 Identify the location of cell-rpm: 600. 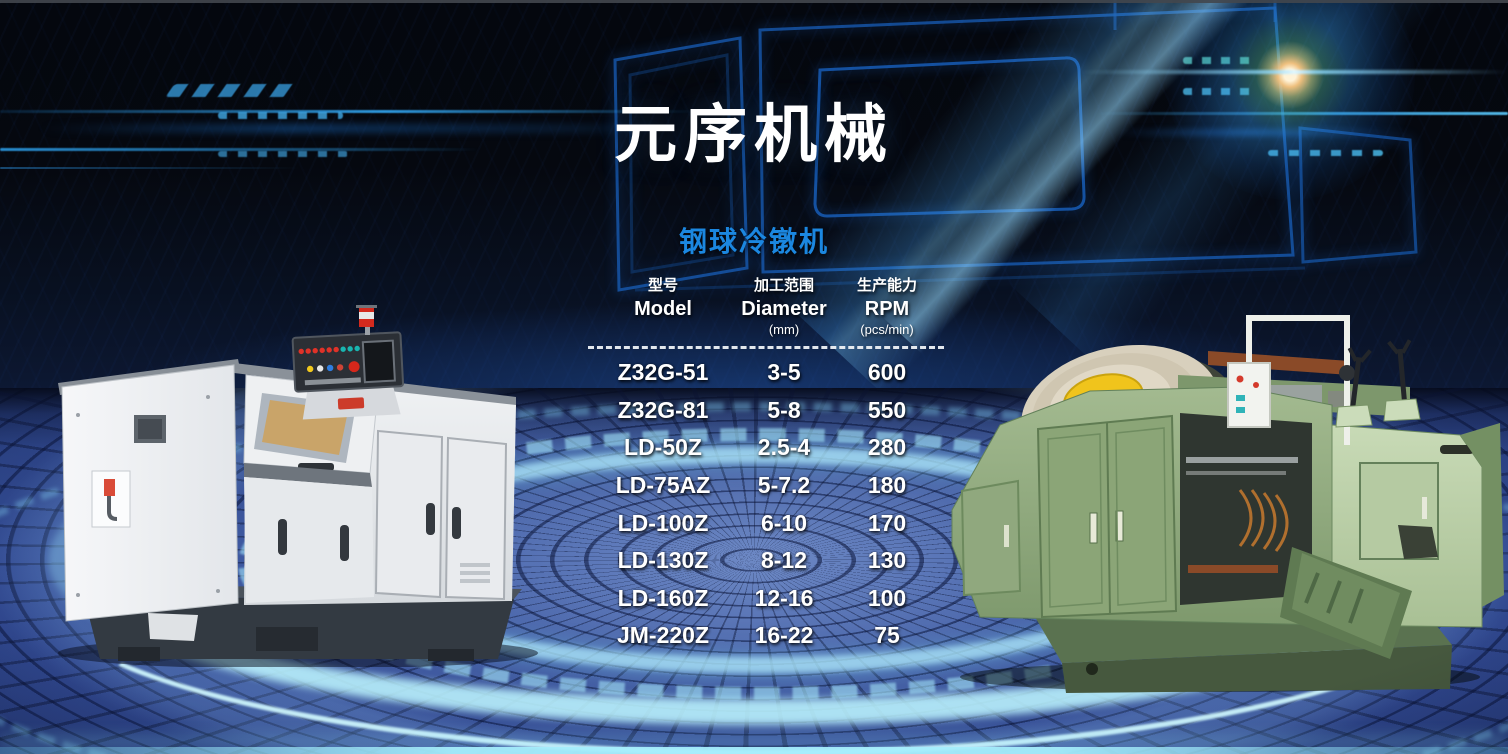
(887, 372).